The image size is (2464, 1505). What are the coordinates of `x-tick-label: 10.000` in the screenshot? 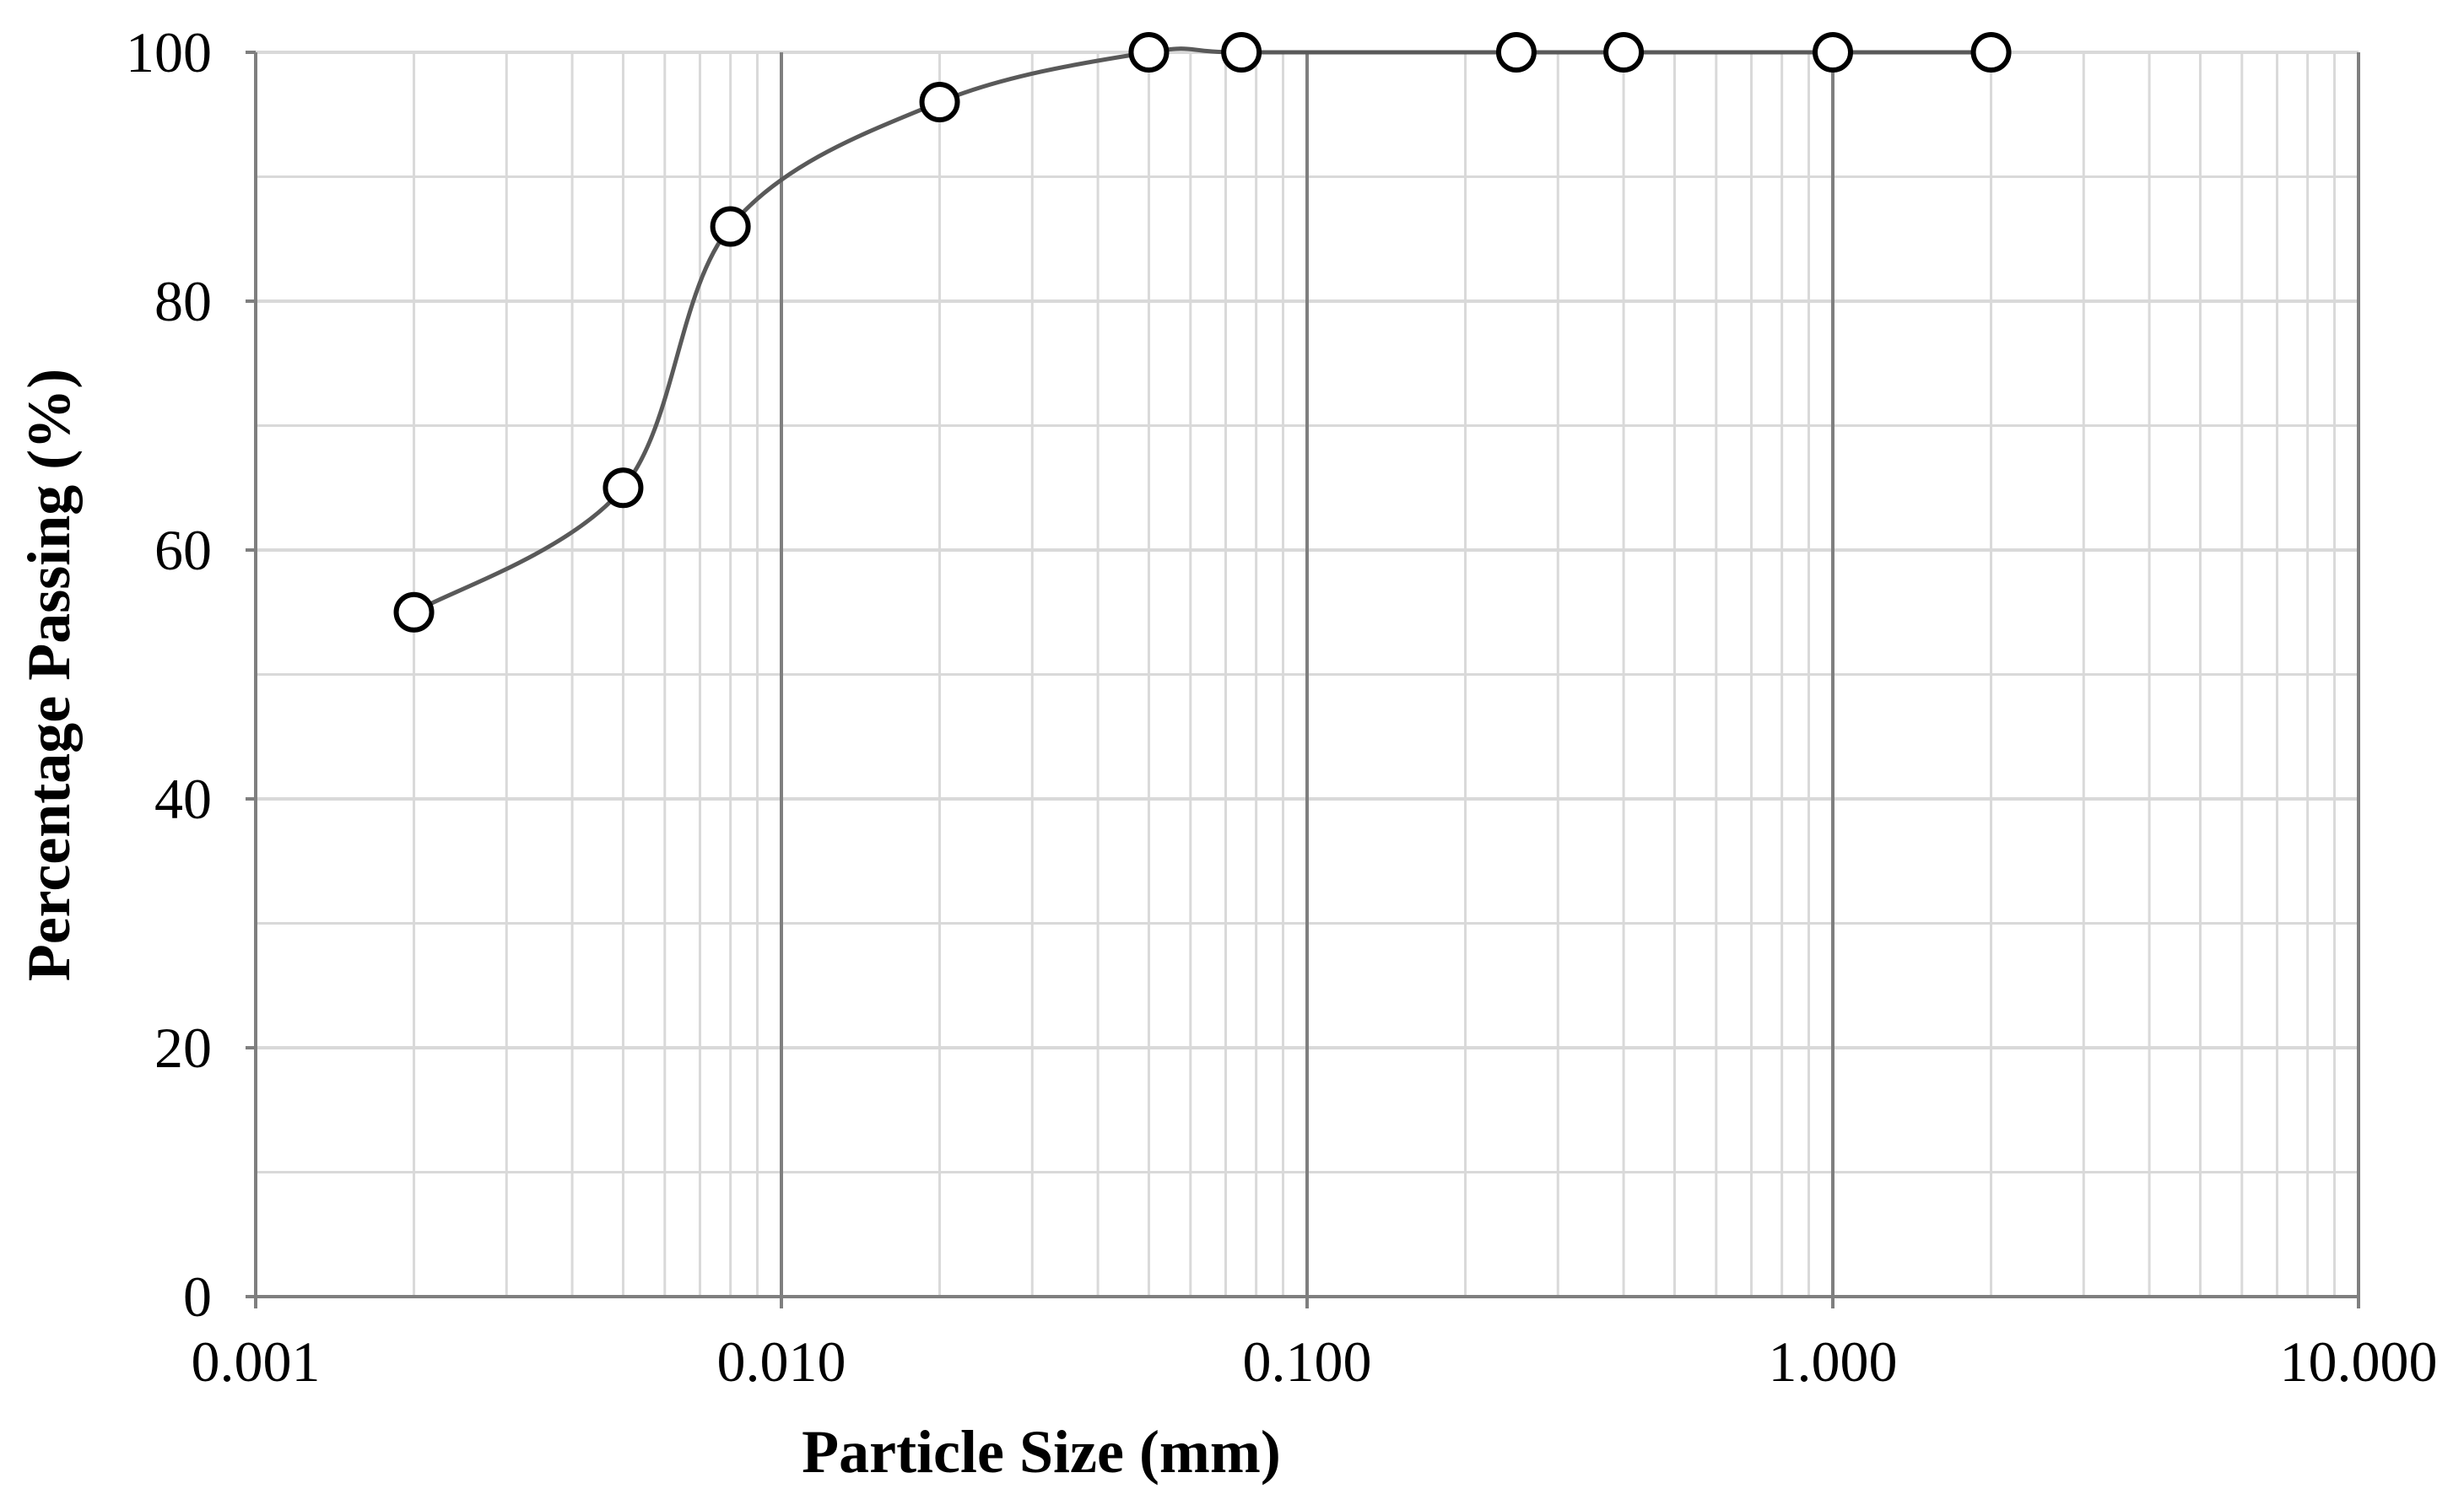 It's located at (2359, 1362).